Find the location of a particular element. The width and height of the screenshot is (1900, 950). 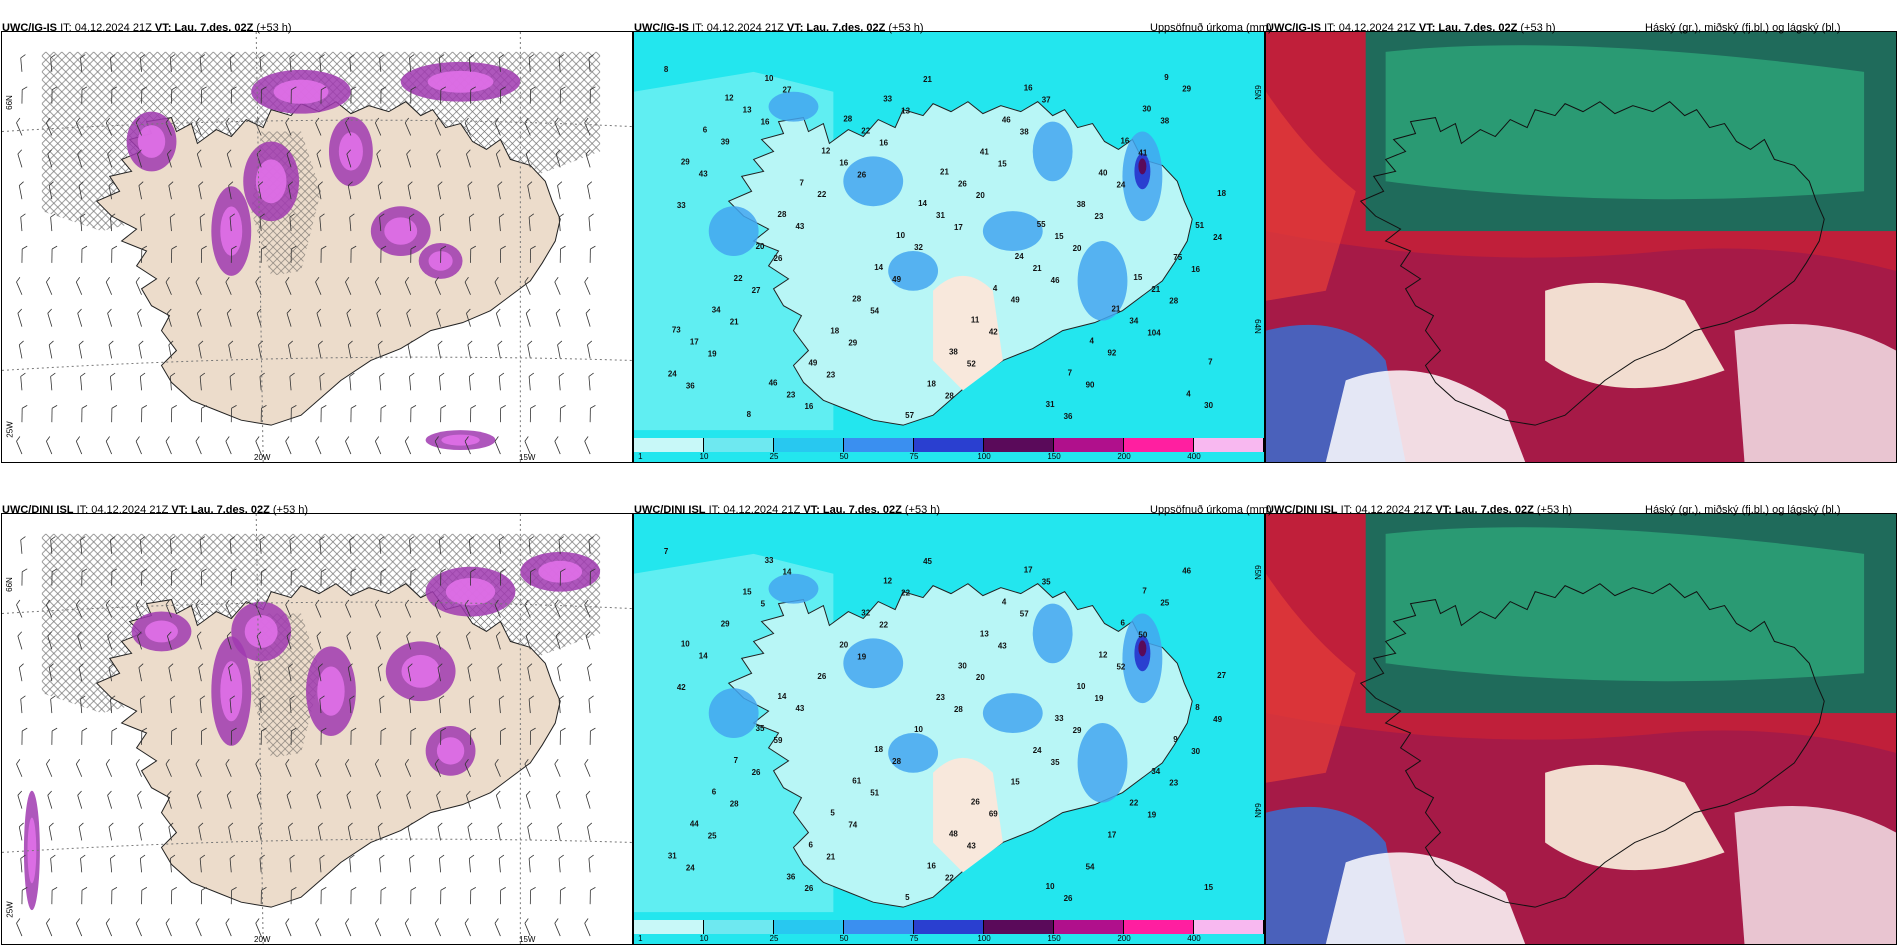

precip-value-label: 17 is located at coordinates (1111, 835).